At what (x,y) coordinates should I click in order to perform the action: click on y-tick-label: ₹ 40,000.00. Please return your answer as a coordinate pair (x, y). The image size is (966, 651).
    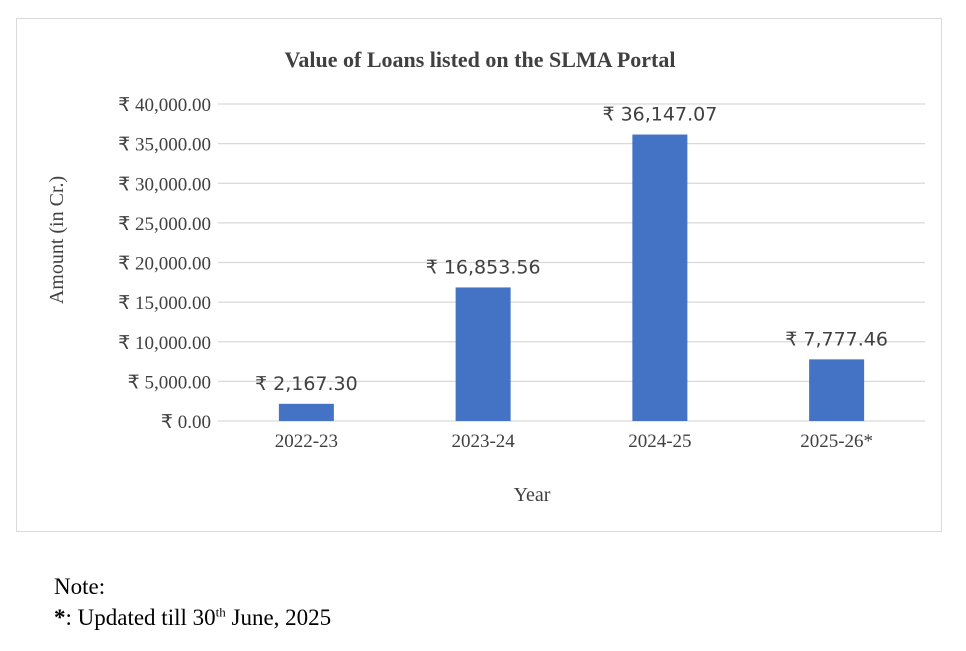
    Looking at the image, I should click on (164, 105).